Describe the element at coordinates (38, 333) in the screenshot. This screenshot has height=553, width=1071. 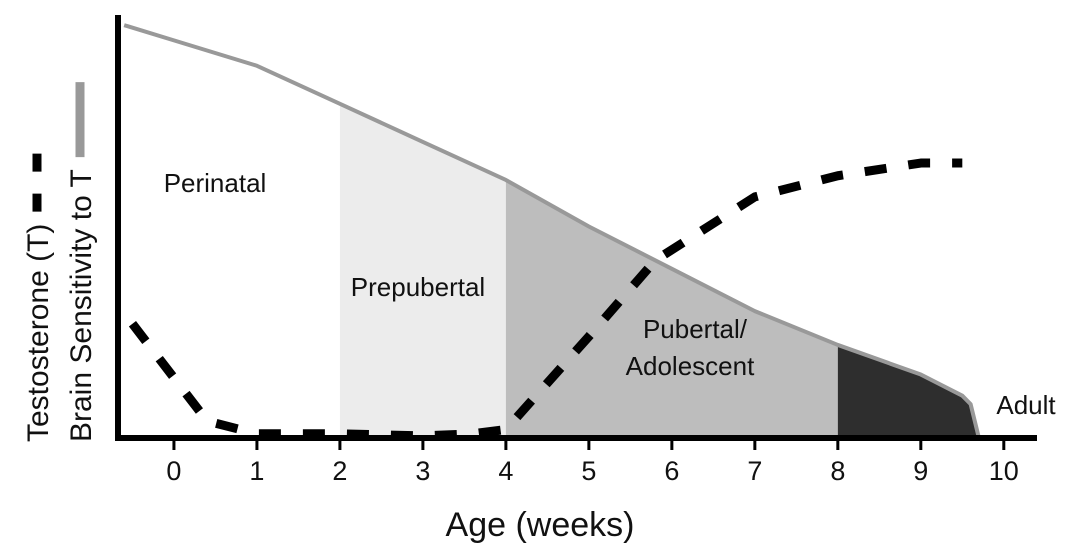
I see `legend-label: Testosterone (T)` at that location.